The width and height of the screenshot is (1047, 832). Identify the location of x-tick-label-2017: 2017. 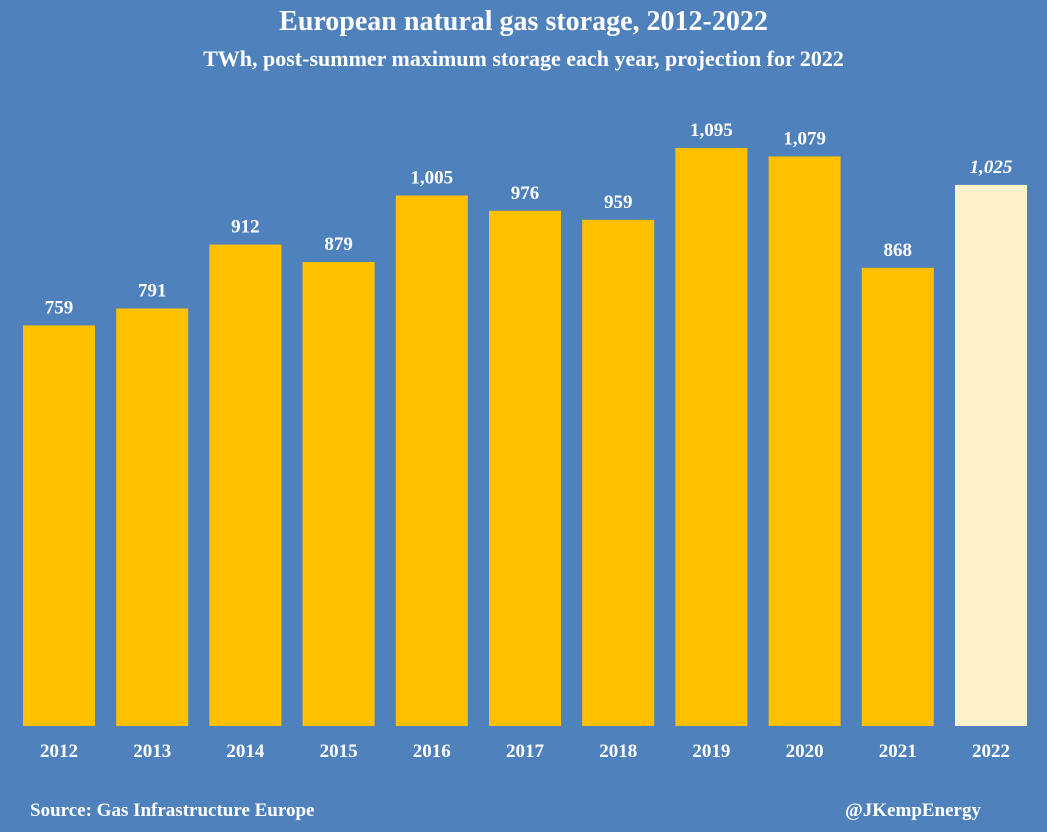
(525, 751).